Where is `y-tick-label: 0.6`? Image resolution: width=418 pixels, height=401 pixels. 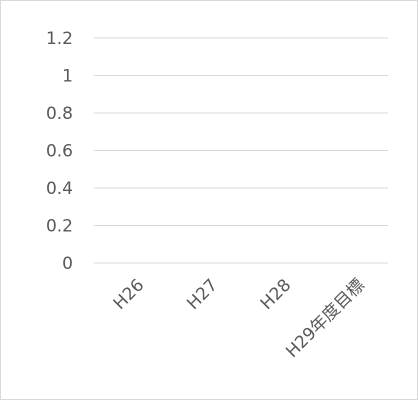 y-tick-label: 0.6 is located at coordinates (59, 152).